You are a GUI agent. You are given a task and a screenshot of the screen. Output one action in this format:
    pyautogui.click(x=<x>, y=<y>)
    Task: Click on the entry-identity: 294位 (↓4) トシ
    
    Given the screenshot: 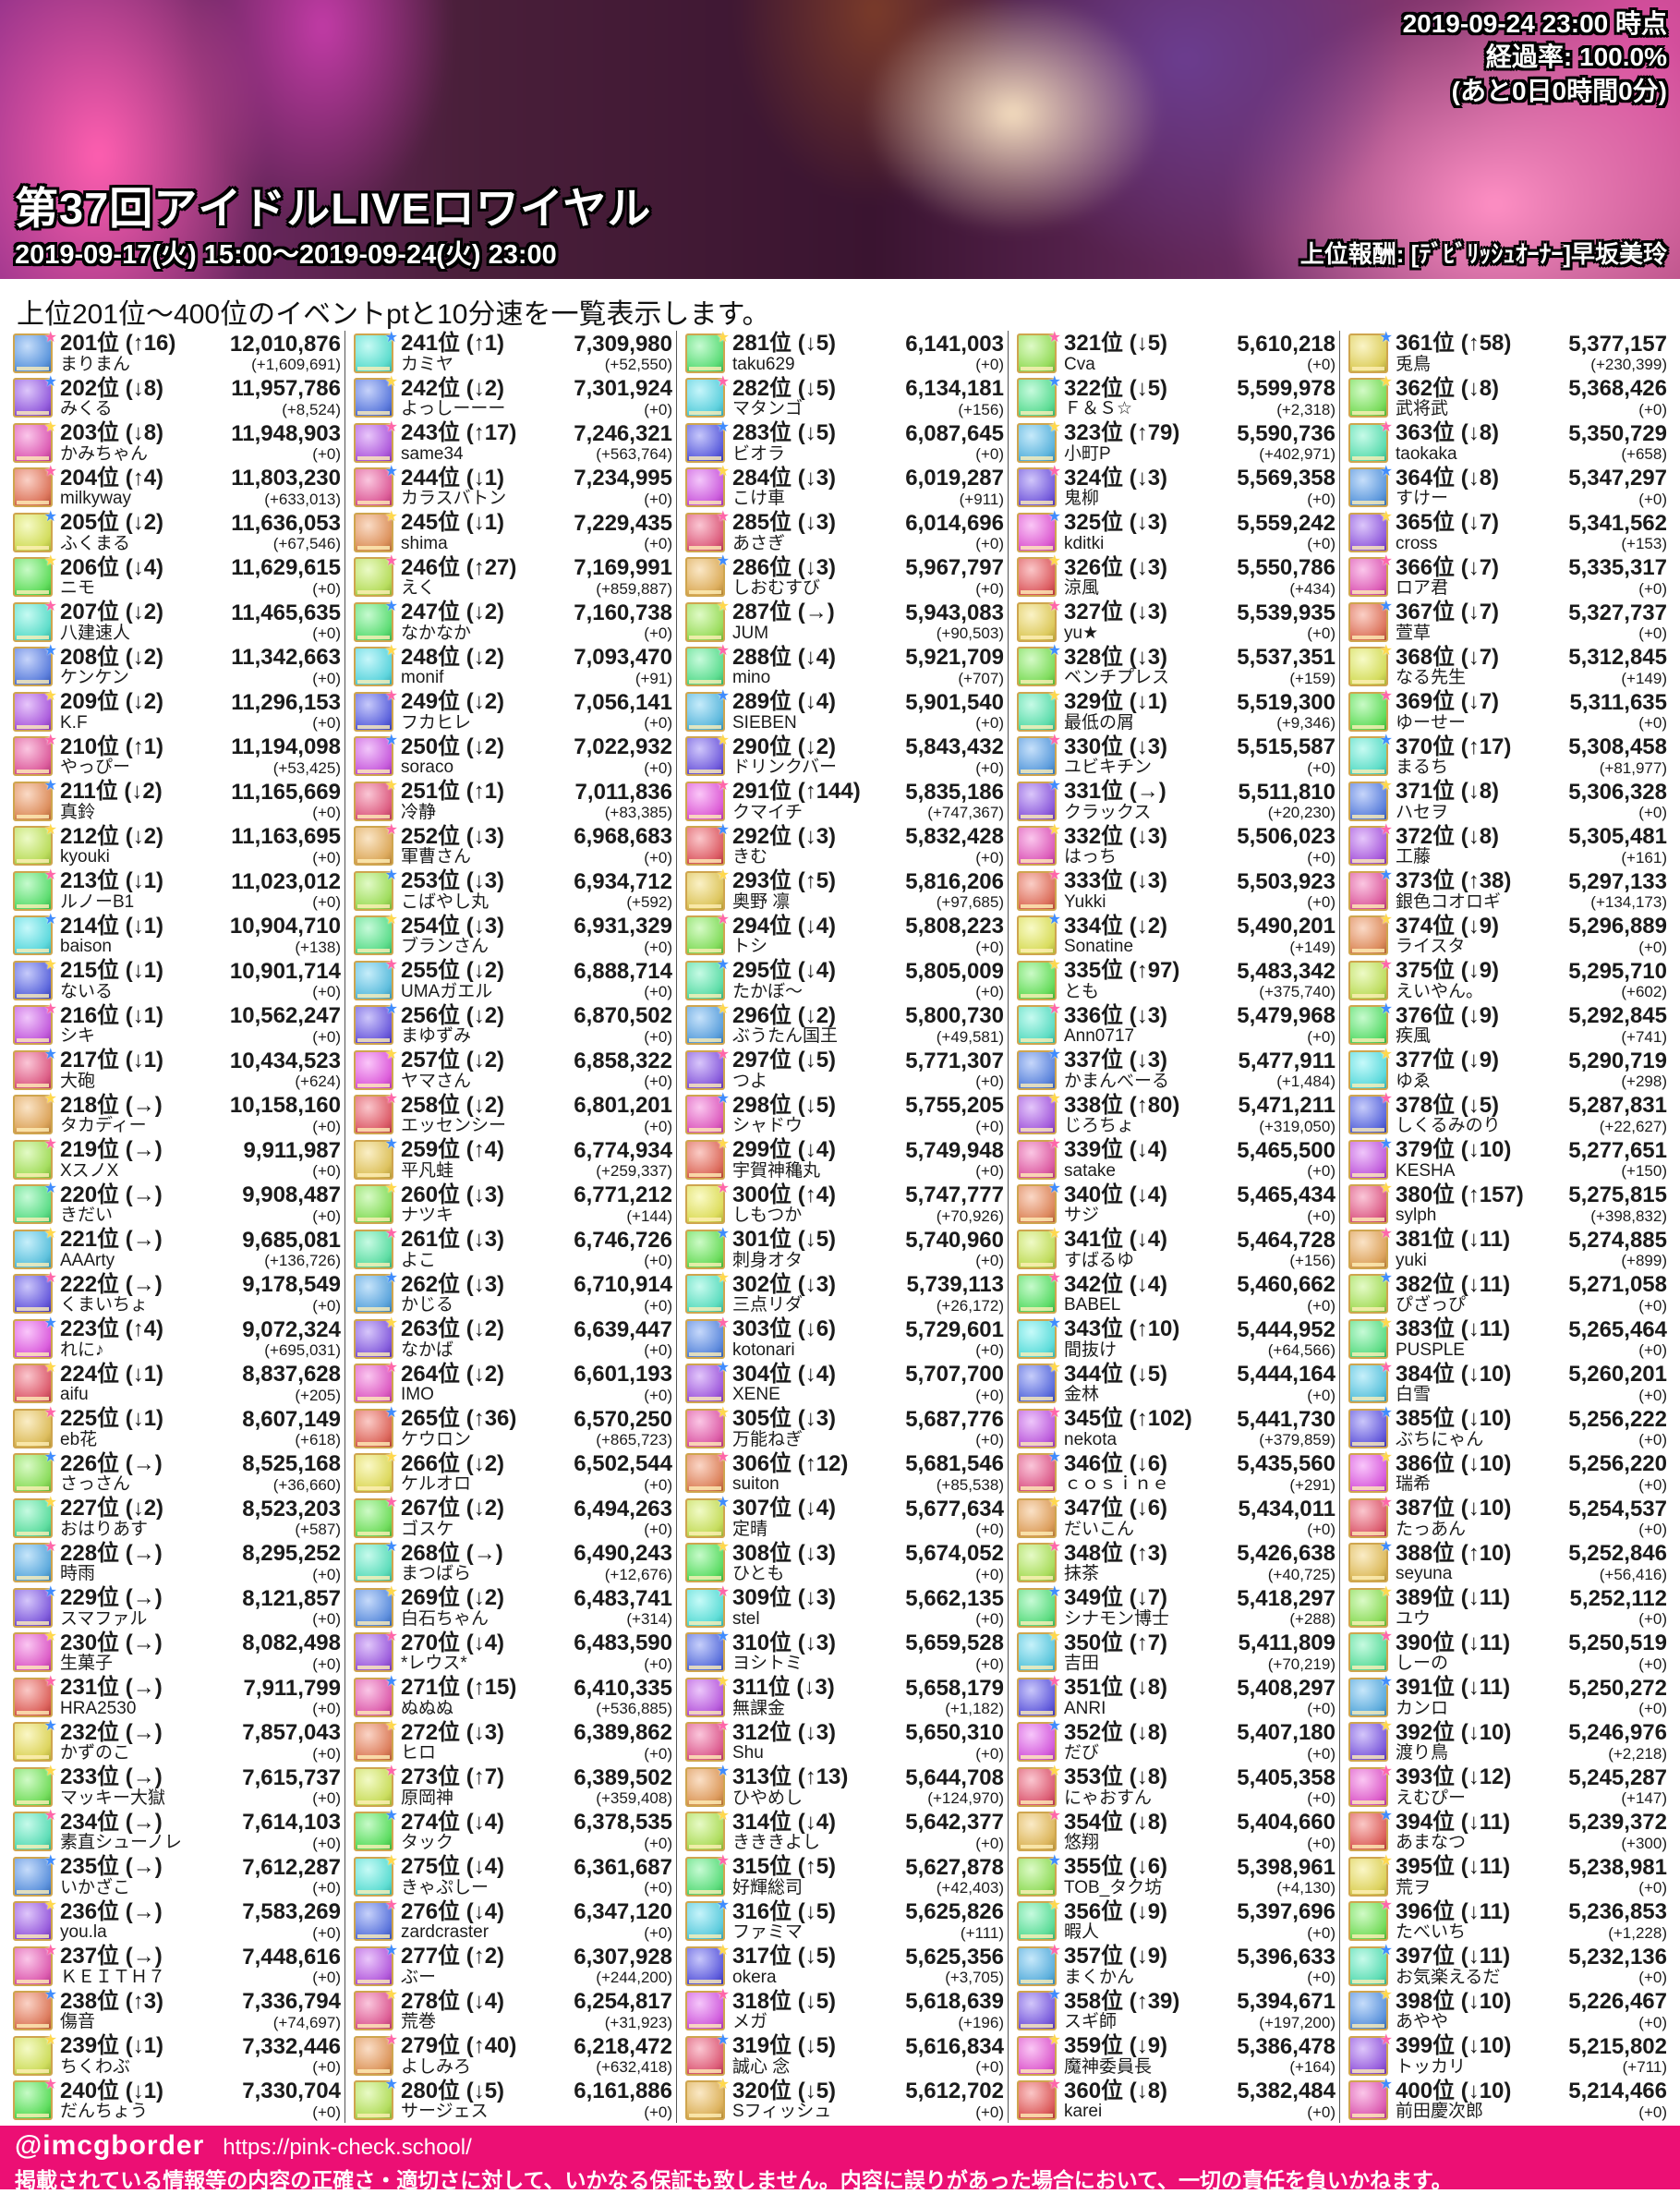 What is the action you would take?
    pyautogui.click(x=784, y=935)
    